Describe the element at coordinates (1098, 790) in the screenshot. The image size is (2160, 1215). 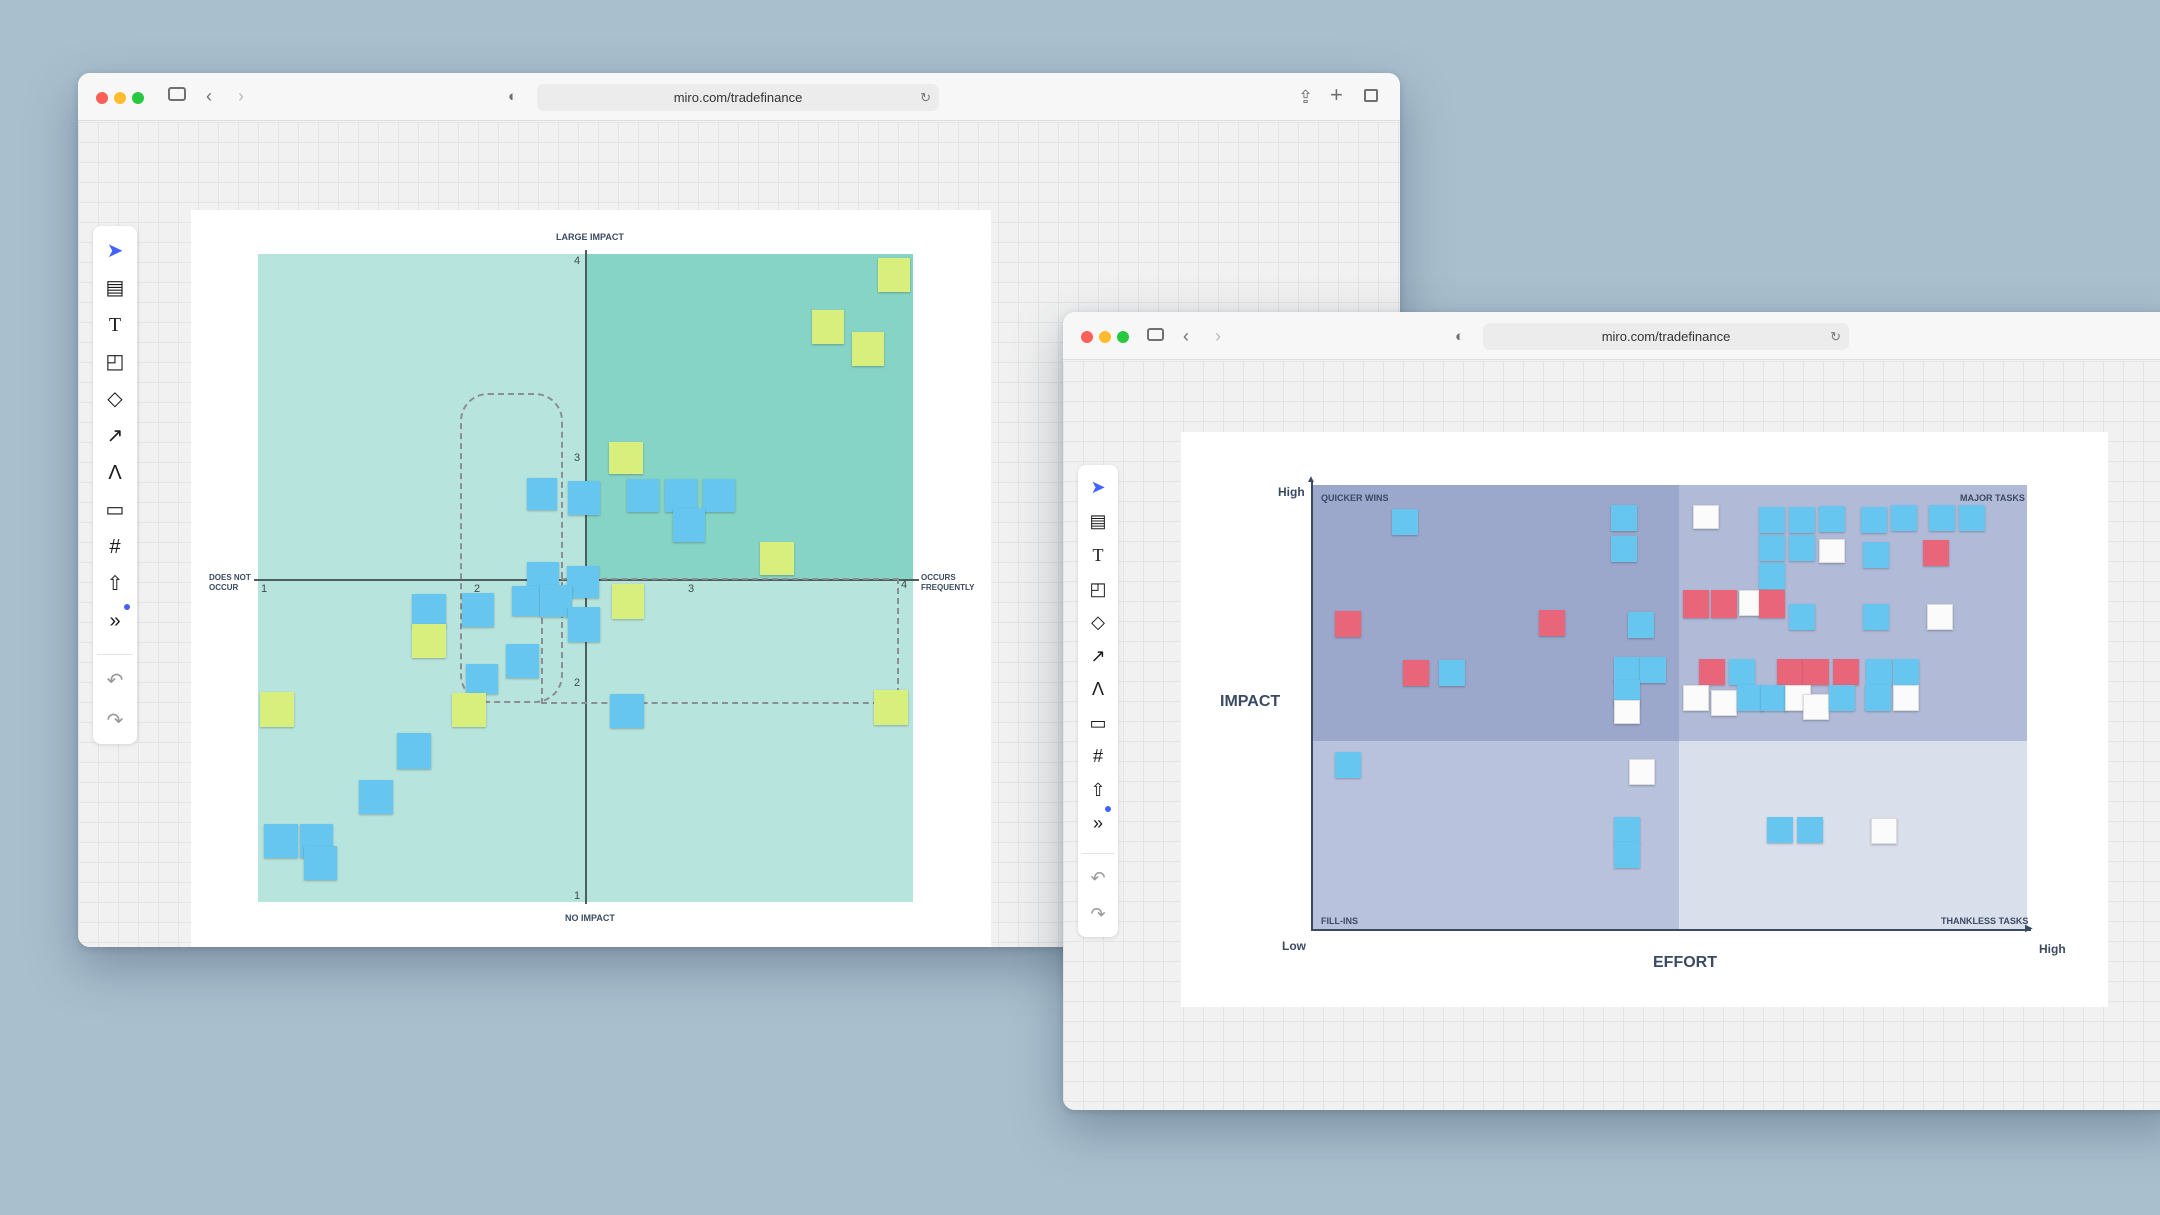
I see `upload-icon: ⇧` at that location.